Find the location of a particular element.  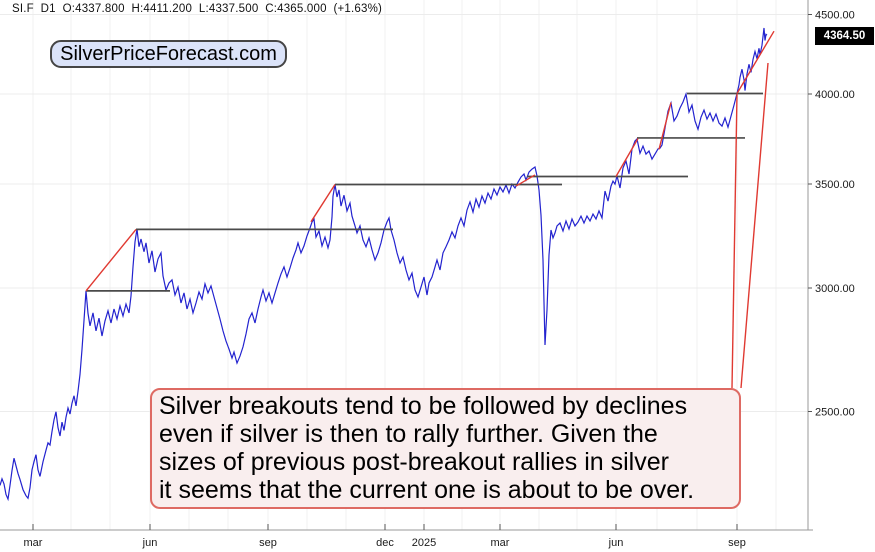

x-tick-label: dec is located at coordinates (385, 543).